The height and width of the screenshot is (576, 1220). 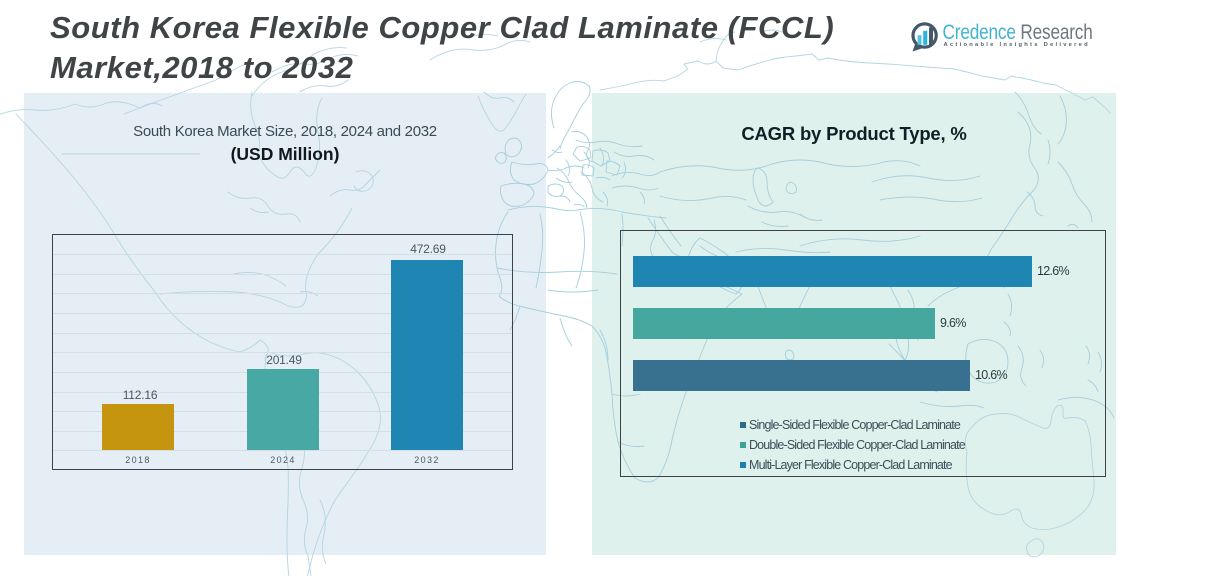 I want to click on svg-text: Credence Research, so click(x=1018, y=32).